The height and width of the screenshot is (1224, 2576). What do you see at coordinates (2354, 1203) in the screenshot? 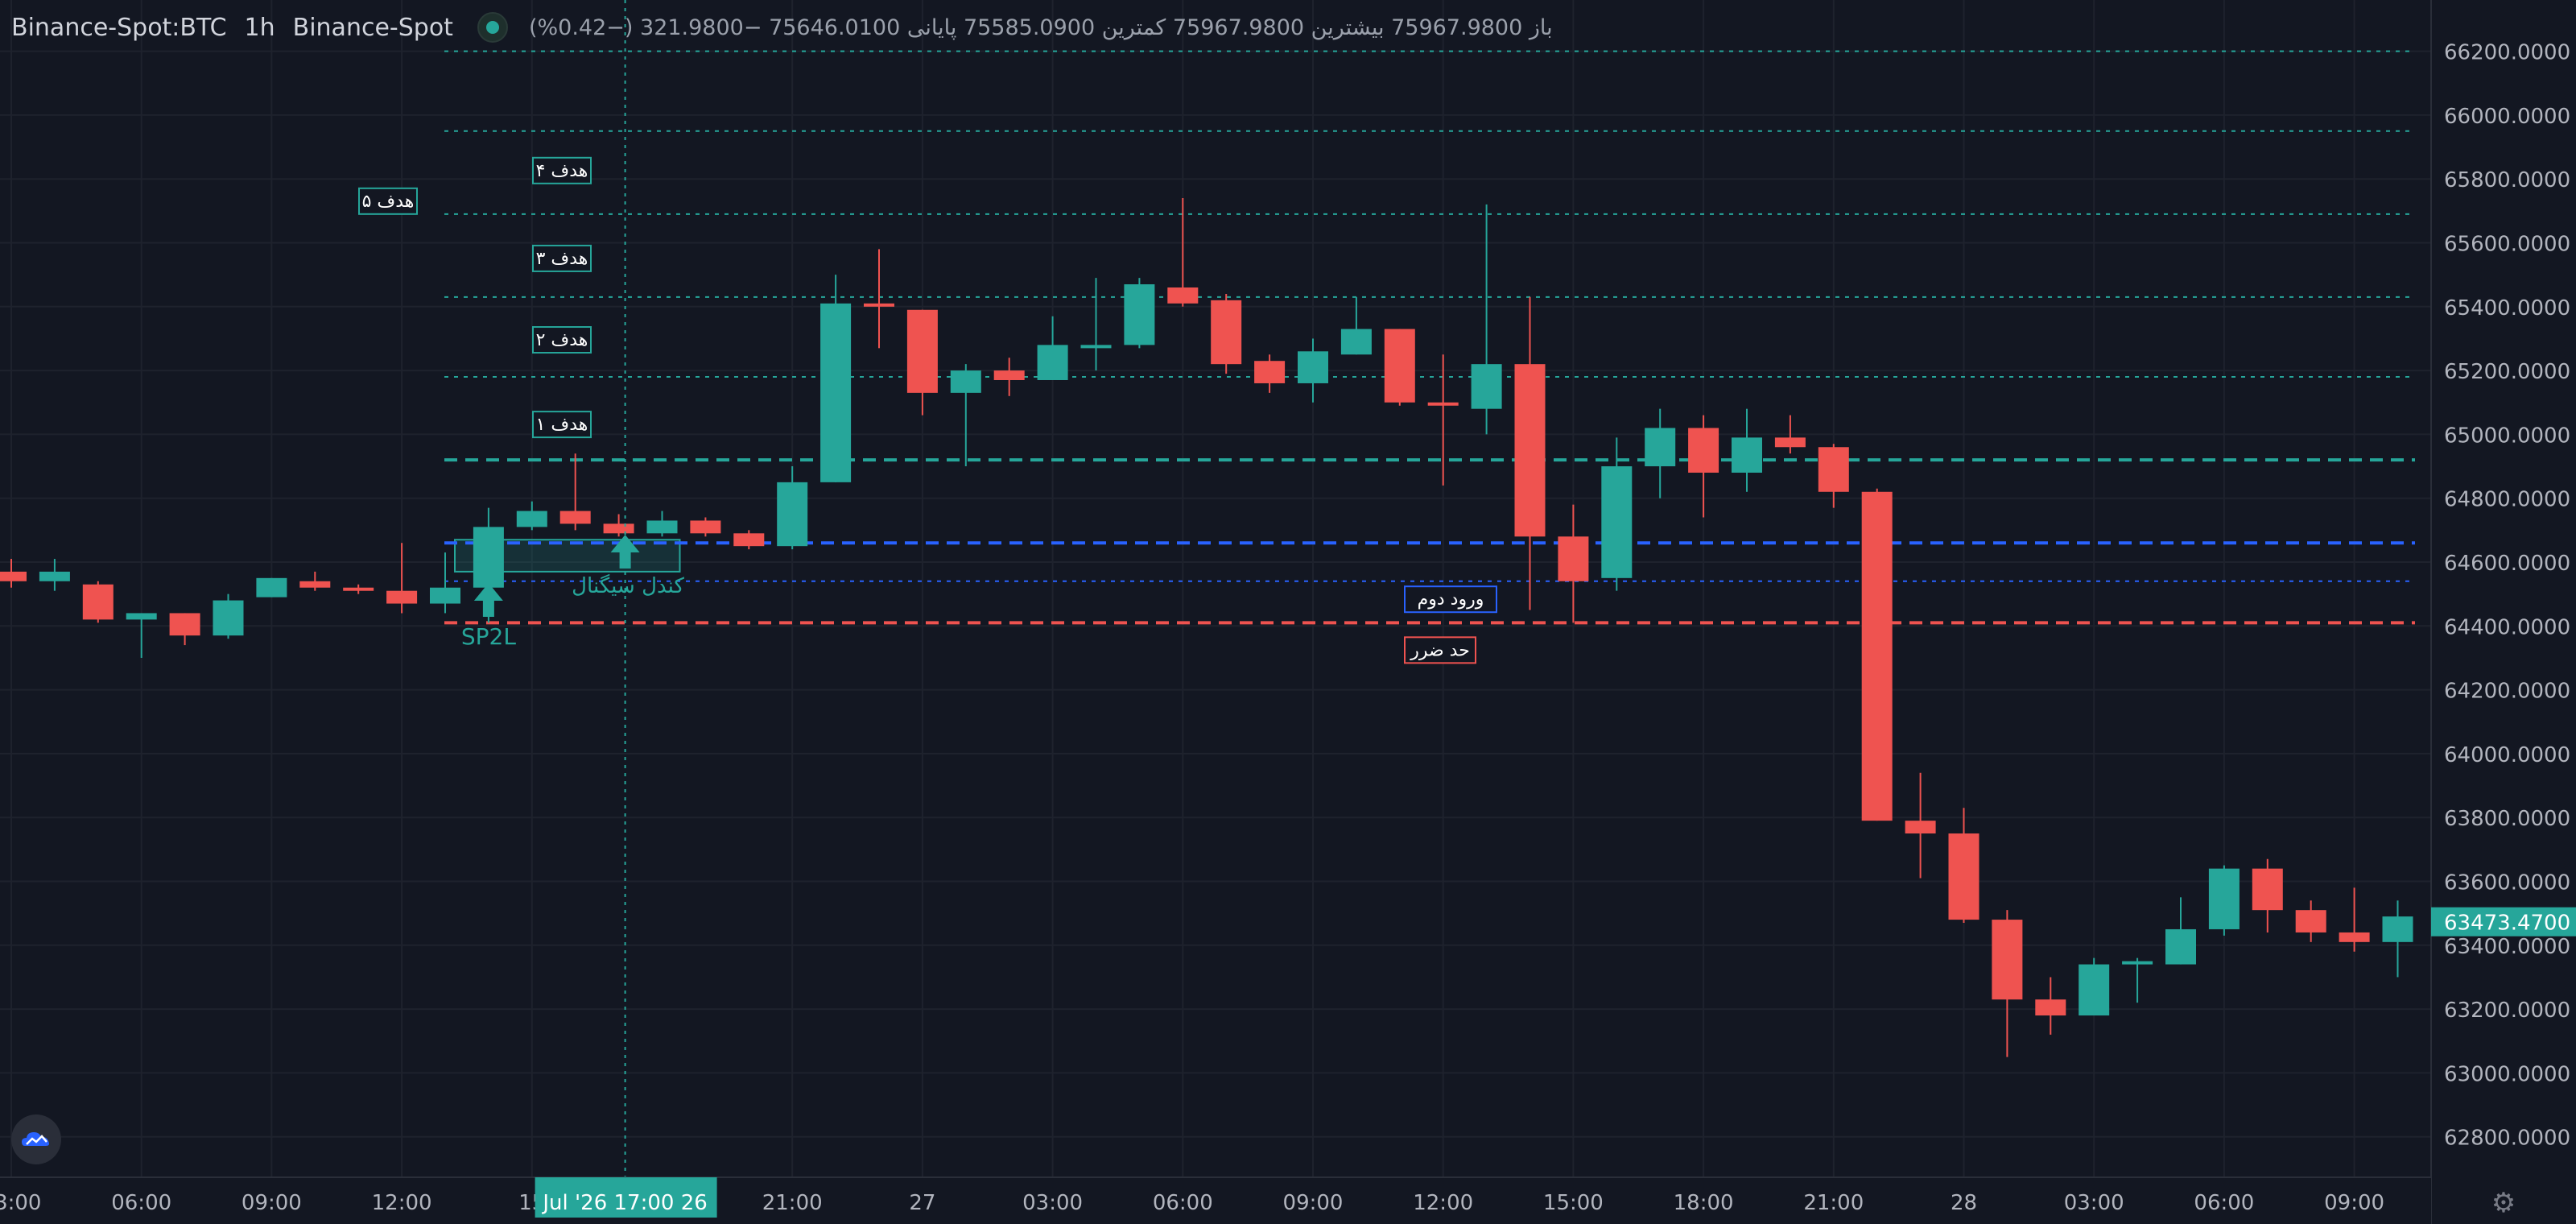
I see `time-tick-label: 09:00` at bounding box center [2354, 1203].